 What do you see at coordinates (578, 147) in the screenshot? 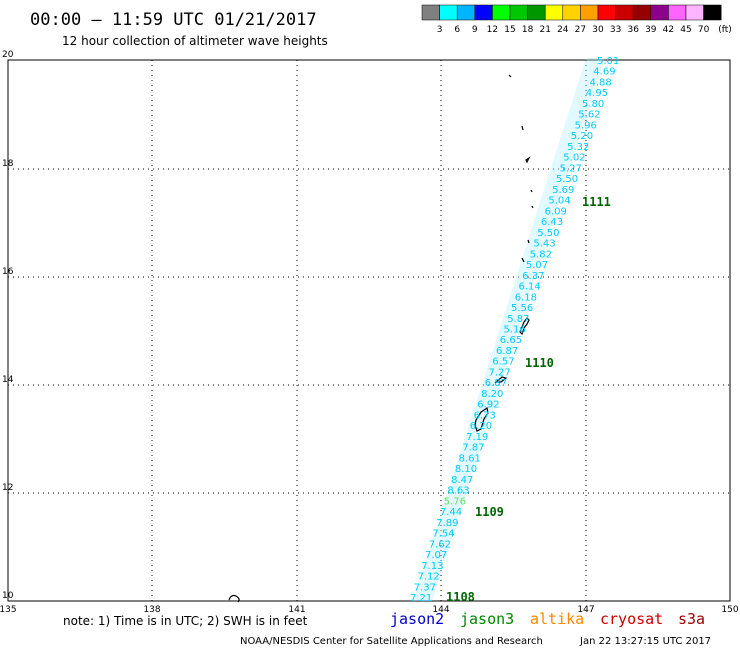
I see `wave-height-label: 5.32` at bounding box center [578, 147].